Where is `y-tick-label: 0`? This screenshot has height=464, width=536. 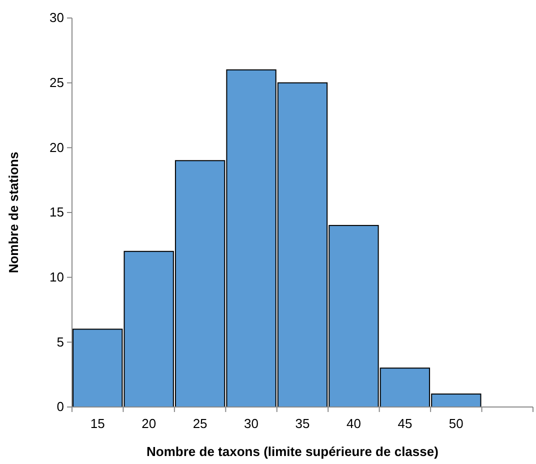
y-tick-label: 0 is located at coordinates (60, 406).